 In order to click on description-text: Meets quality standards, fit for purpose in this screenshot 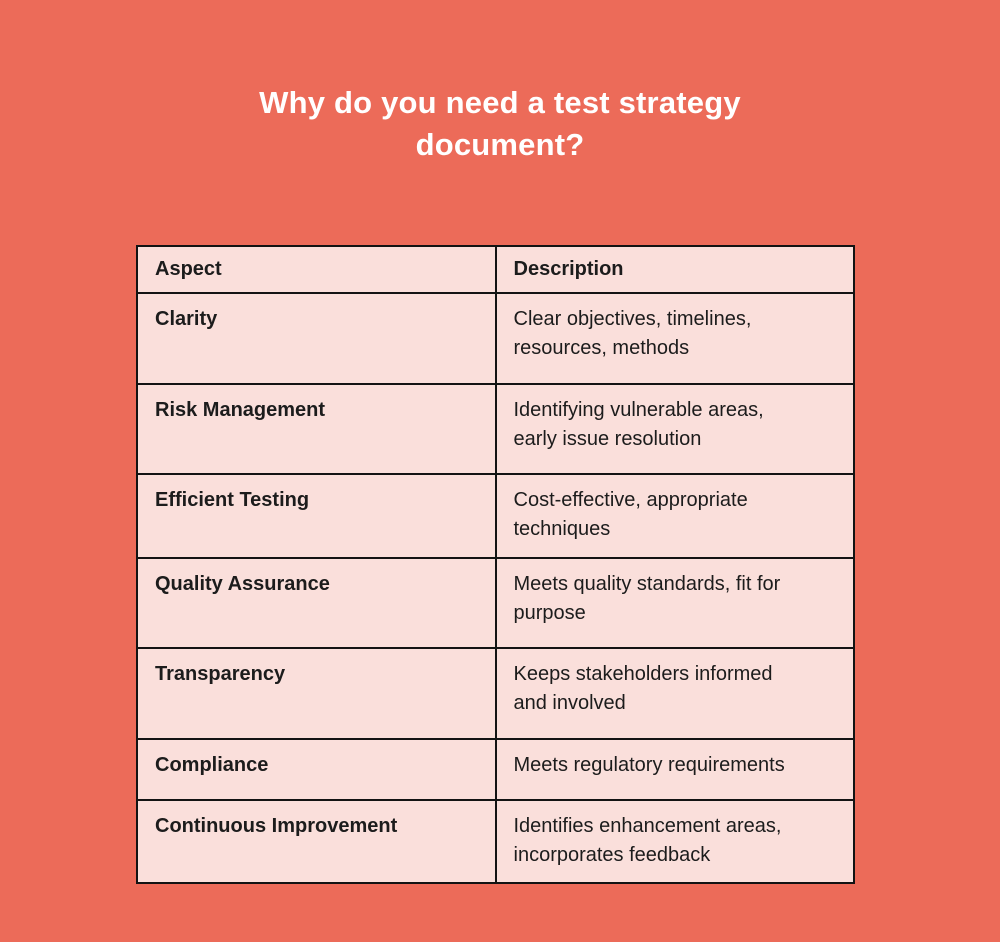, I will do `click(647, 598)`.